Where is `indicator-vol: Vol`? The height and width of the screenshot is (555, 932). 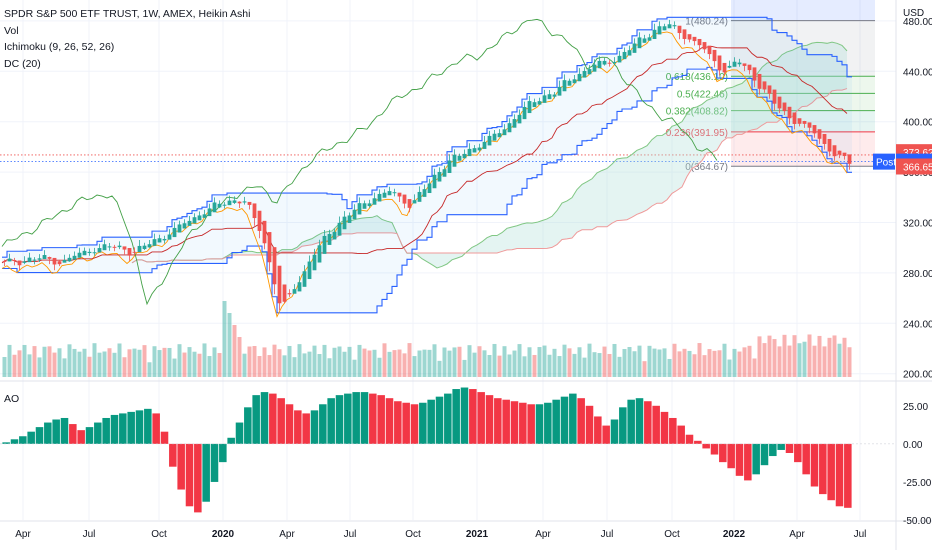
indicator-vol: Vol is located at coordinates (11, 30).